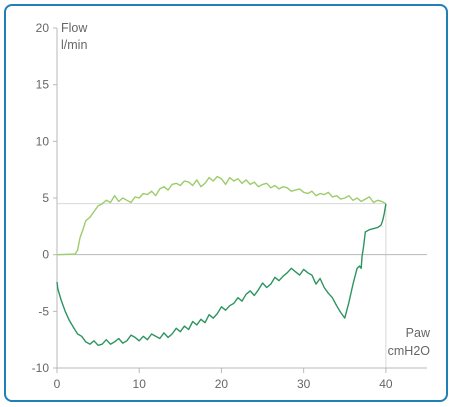 The width and height of the screenshot is (454, 407). Describe the element at coordinates (409, 351) in the screenshot. I see `x-axis-label-unit: cmH2O` at that location.